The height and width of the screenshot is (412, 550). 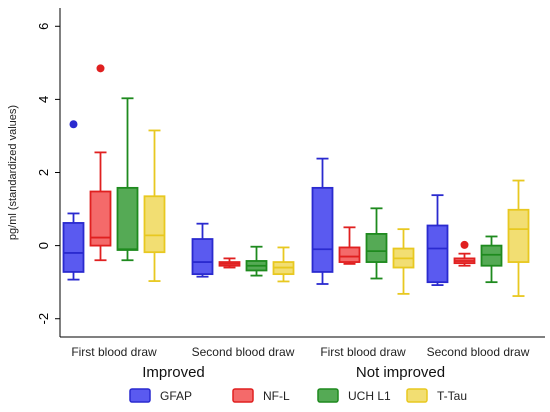 What do you see at coordinates (176, 396) in the screenshot?
I see `legend-label: GFAP` at bounding box center [176, 396].